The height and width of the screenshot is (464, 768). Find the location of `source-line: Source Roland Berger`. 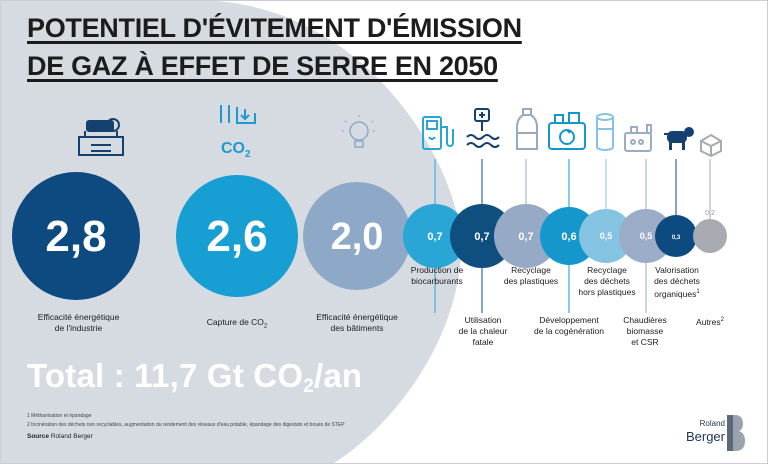

source-line: Source Roland Berger is located at coordinates (60, 436).